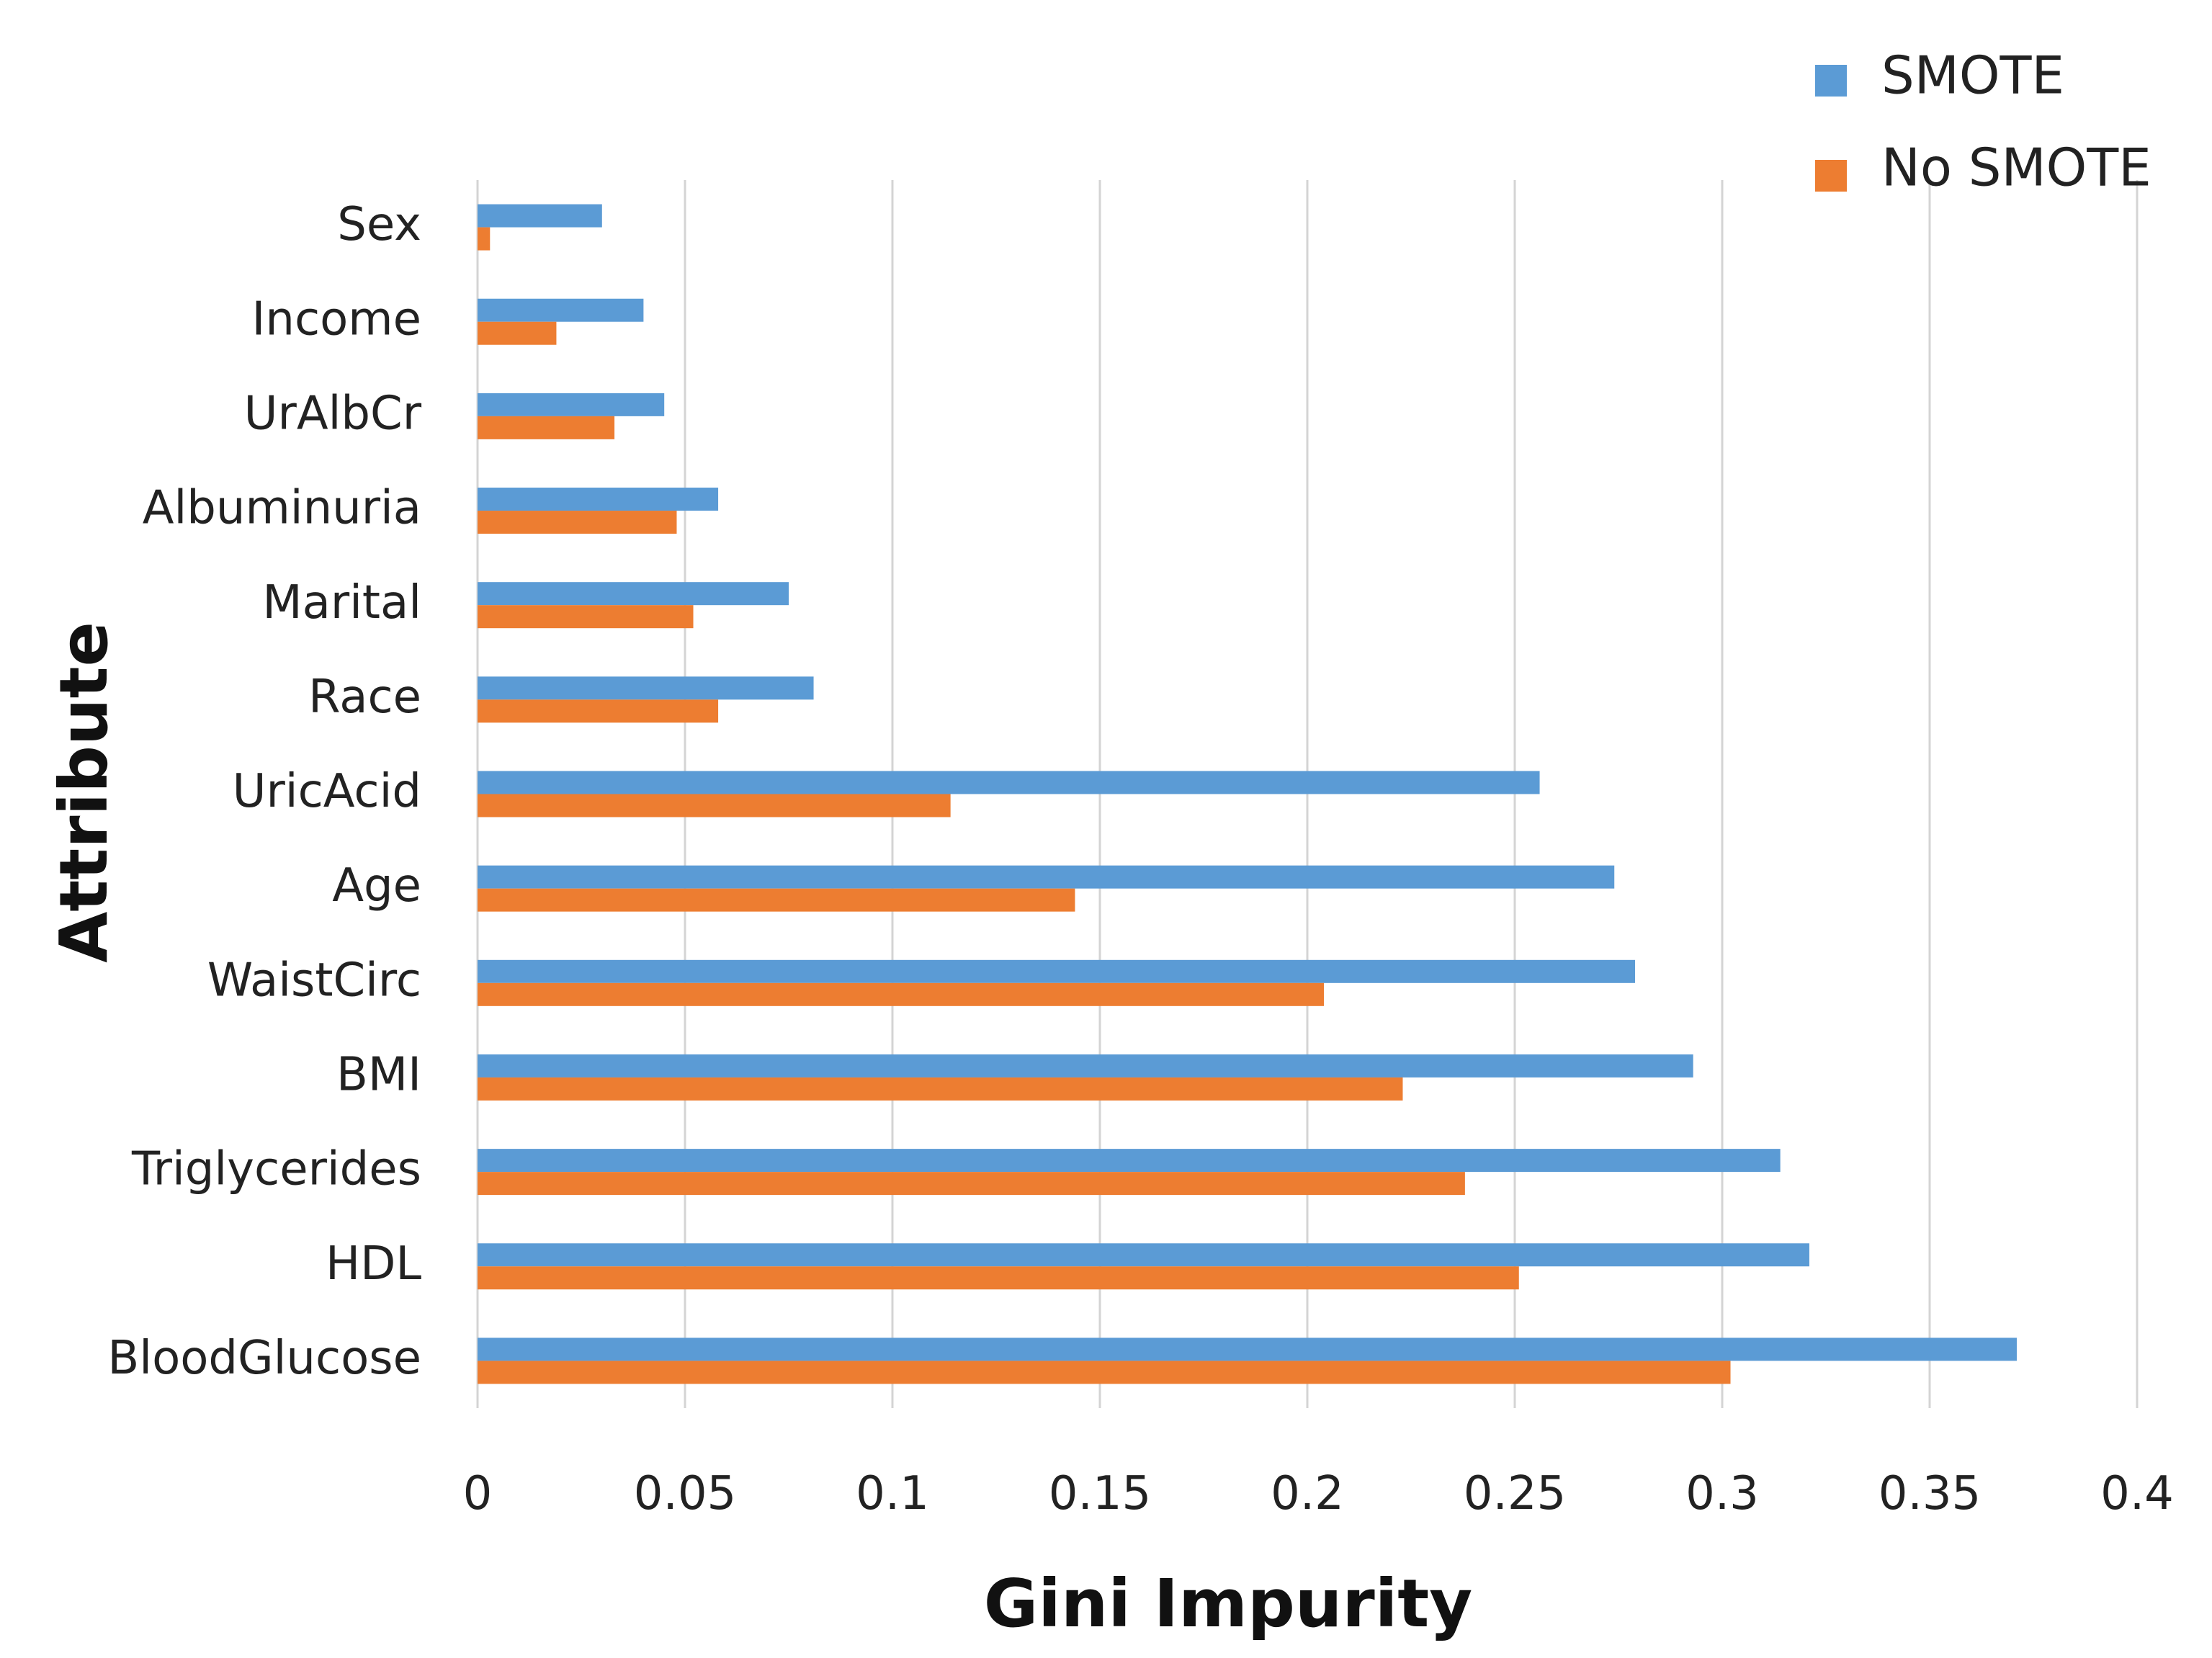 The image size is (2212, 1658). What do you see at coordinates (1247, 1349) in the screenshot?
I see `bar-smote-bloodglucose` at bounding box center [1247, 1349].